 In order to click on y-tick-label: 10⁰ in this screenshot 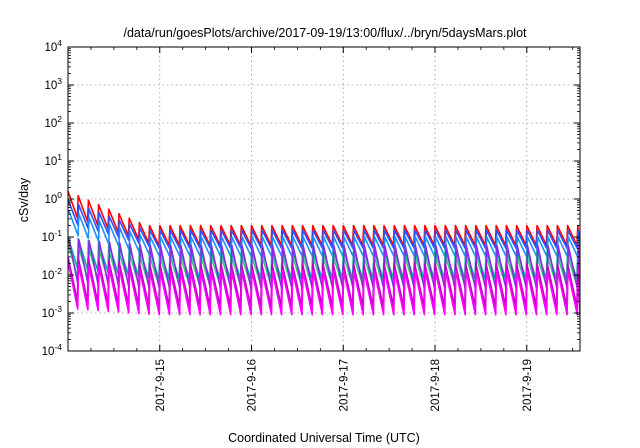, I will do `click(53, 198)`.